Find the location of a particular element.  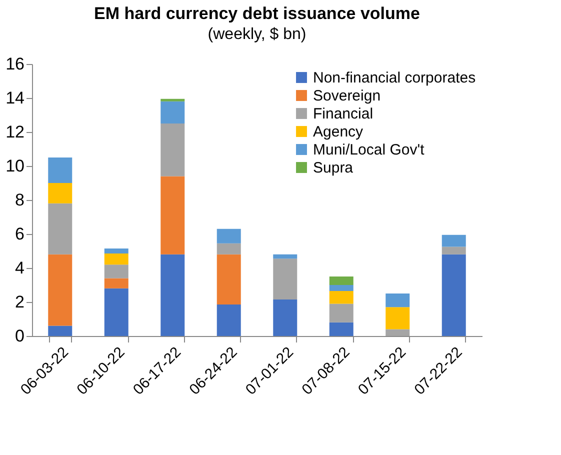

y-tick-label: 0 is located at coordinates (19, 336).